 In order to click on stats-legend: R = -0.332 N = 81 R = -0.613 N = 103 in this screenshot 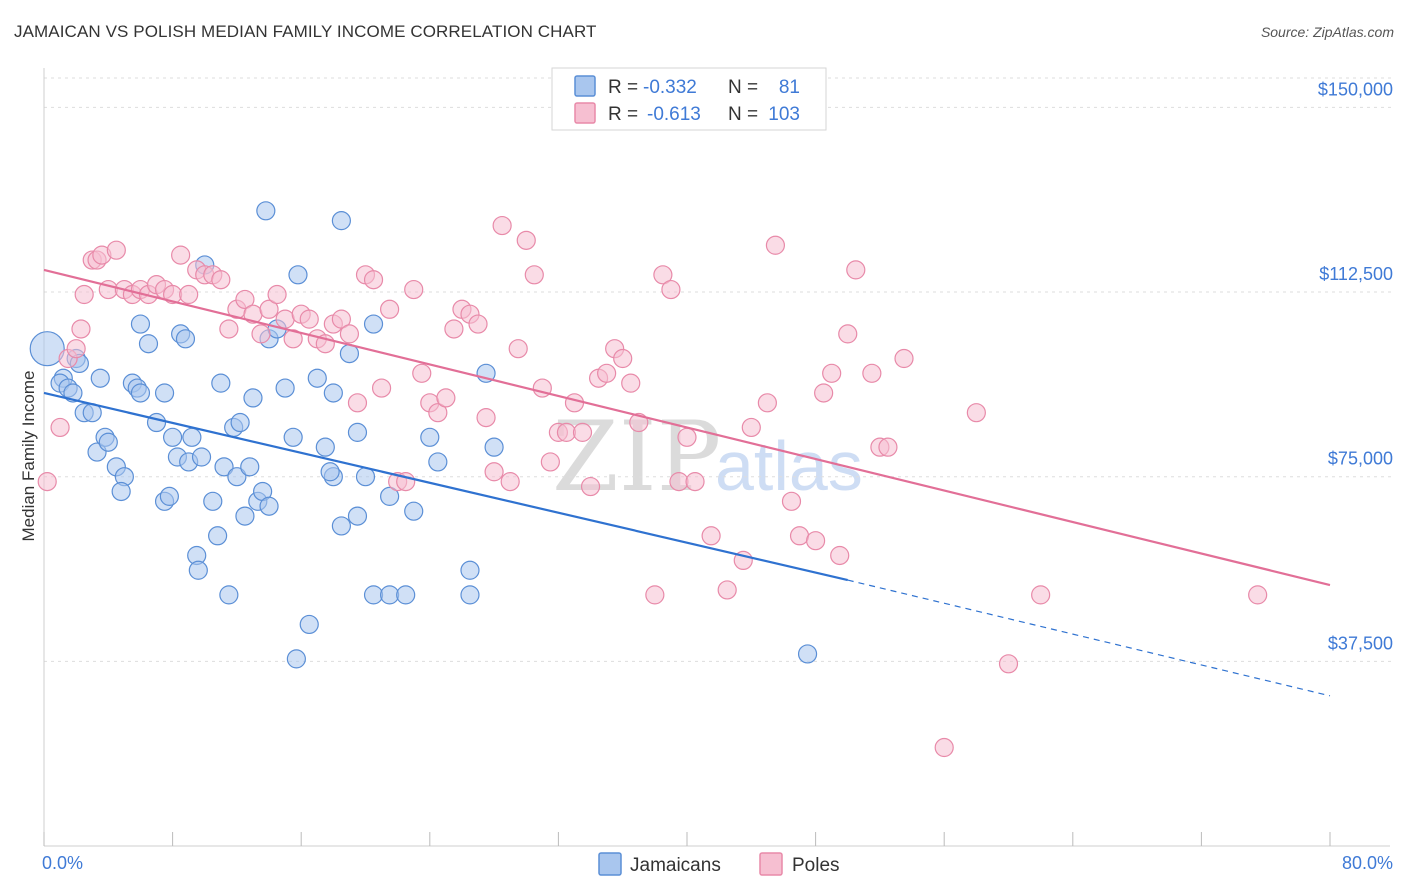, I will do `click(689, 99)`.